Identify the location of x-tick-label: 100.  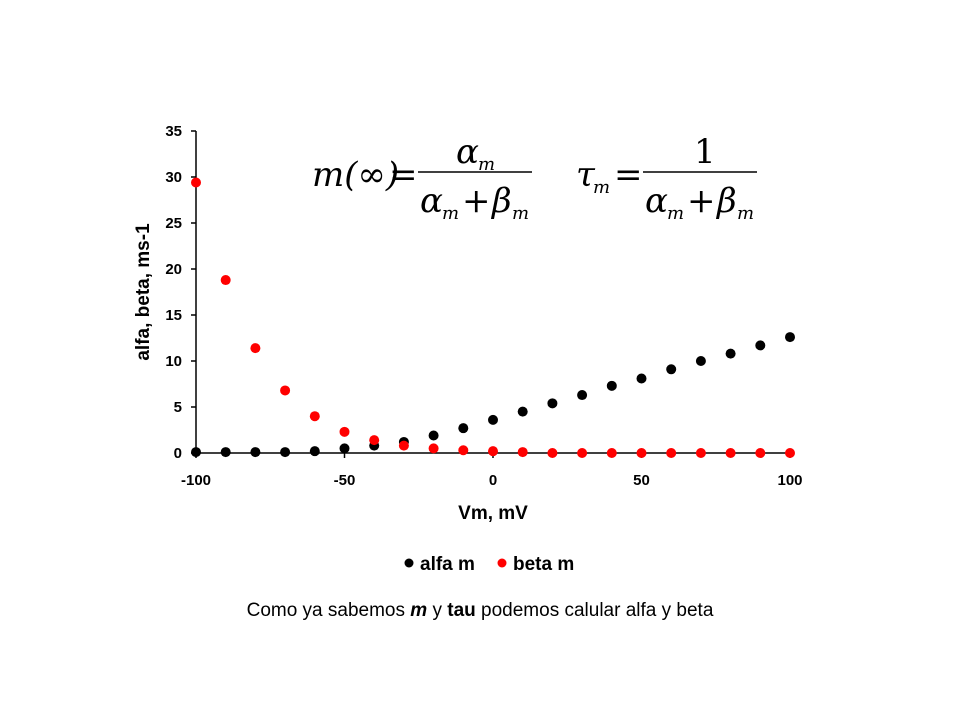
(789, 480).